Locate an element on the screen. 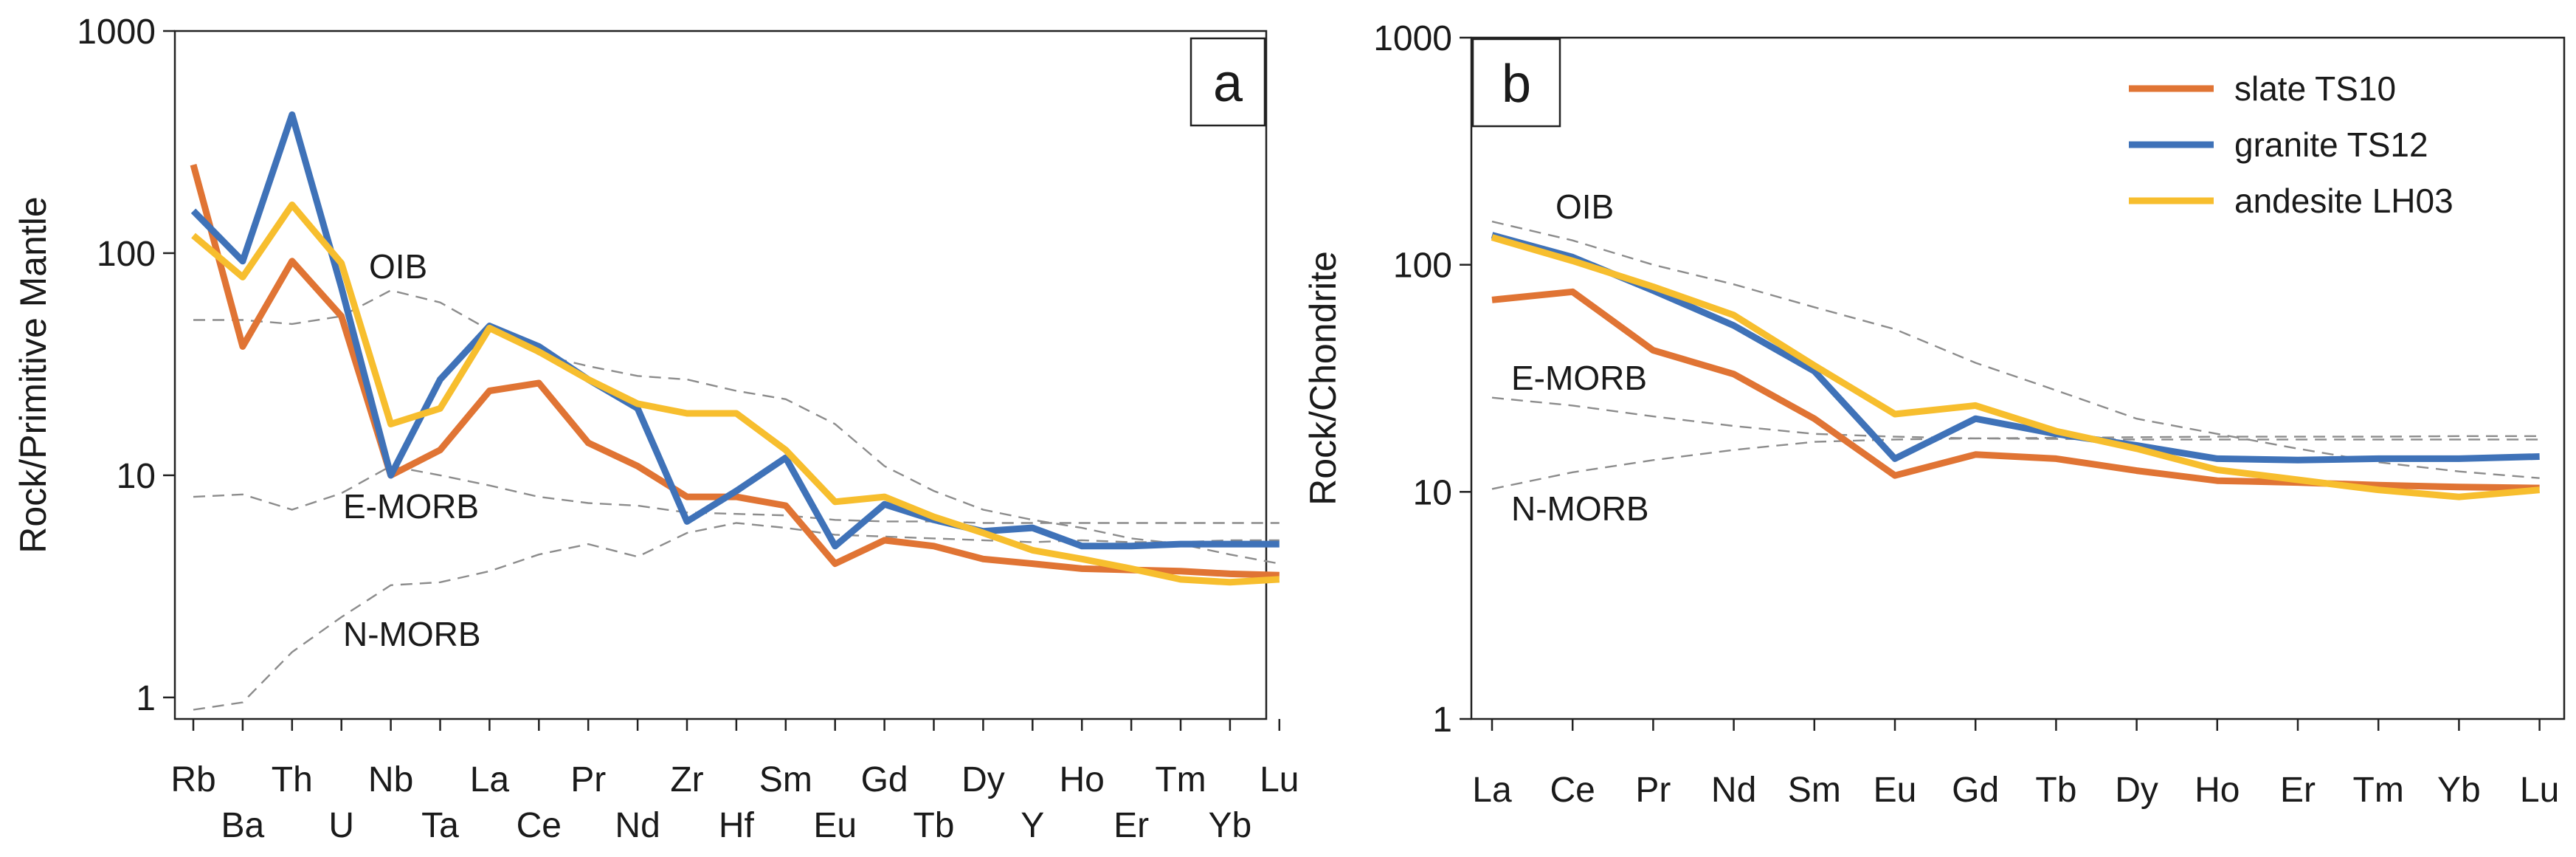 The width and height of the screenshot is (2576, 857). x-tick-label: Th is located at coordinates (292, 779).